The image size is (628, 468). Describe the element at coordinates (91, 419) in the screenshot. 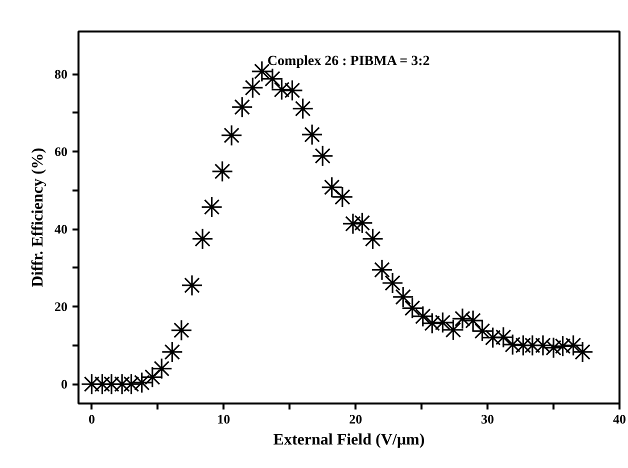

I see `x-tick-label: 0` at that location.